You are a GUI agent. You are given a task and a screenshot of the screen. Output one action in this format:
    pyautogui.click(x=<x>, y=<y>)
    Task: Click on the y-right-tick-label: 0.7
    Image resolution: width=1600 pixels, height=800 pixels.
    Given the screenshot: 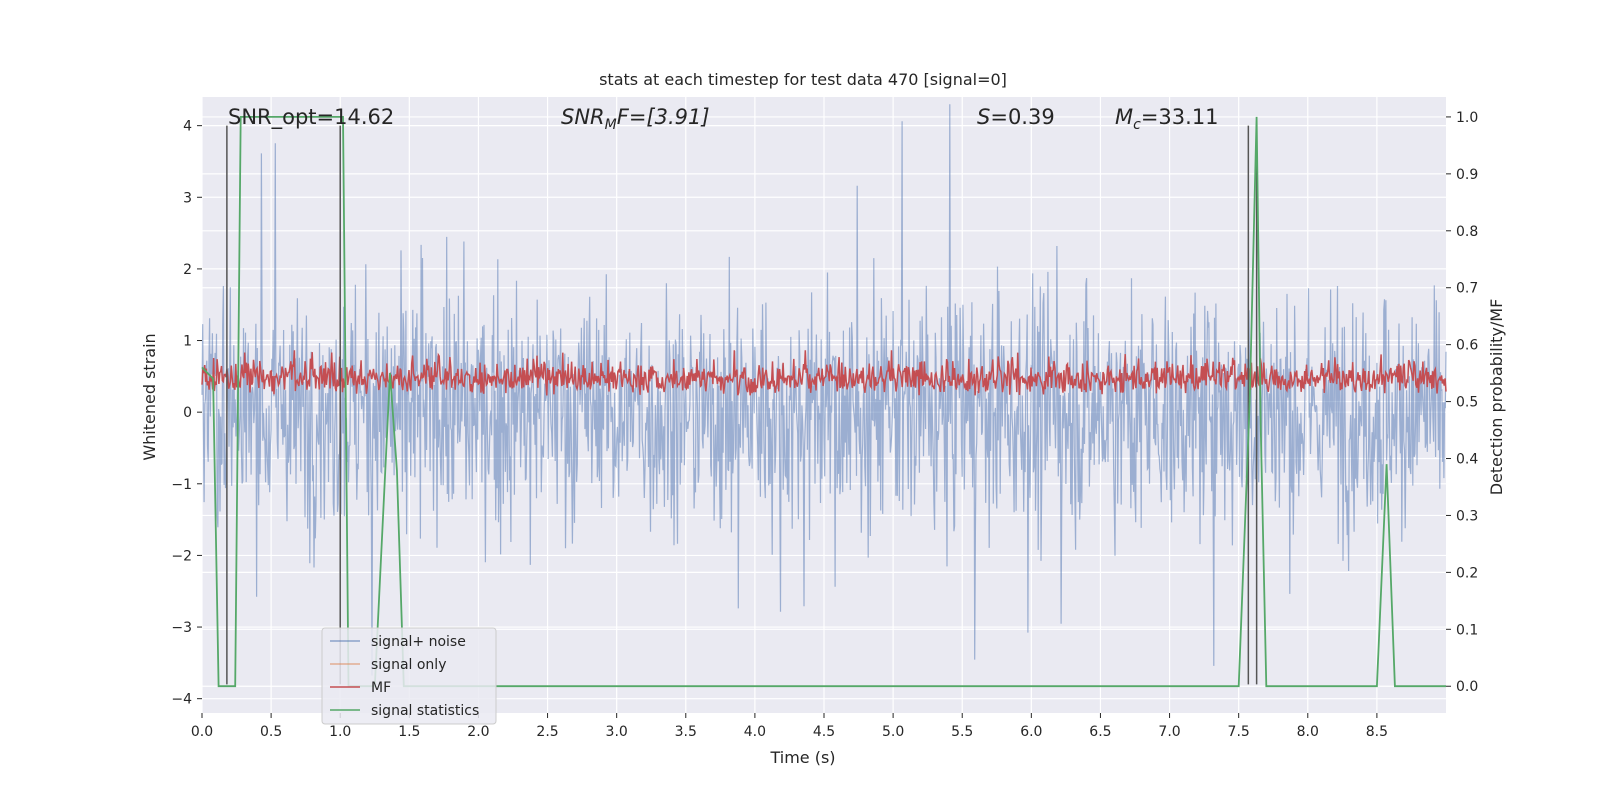 What is the action you would take?
    pyautogui.click(x=1467, y=289)
    